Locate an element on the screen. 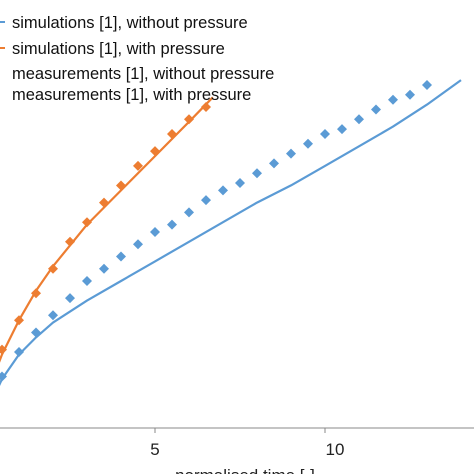  legend-label-0: simulations [1], without pressure is located at coordinates (130, 23).